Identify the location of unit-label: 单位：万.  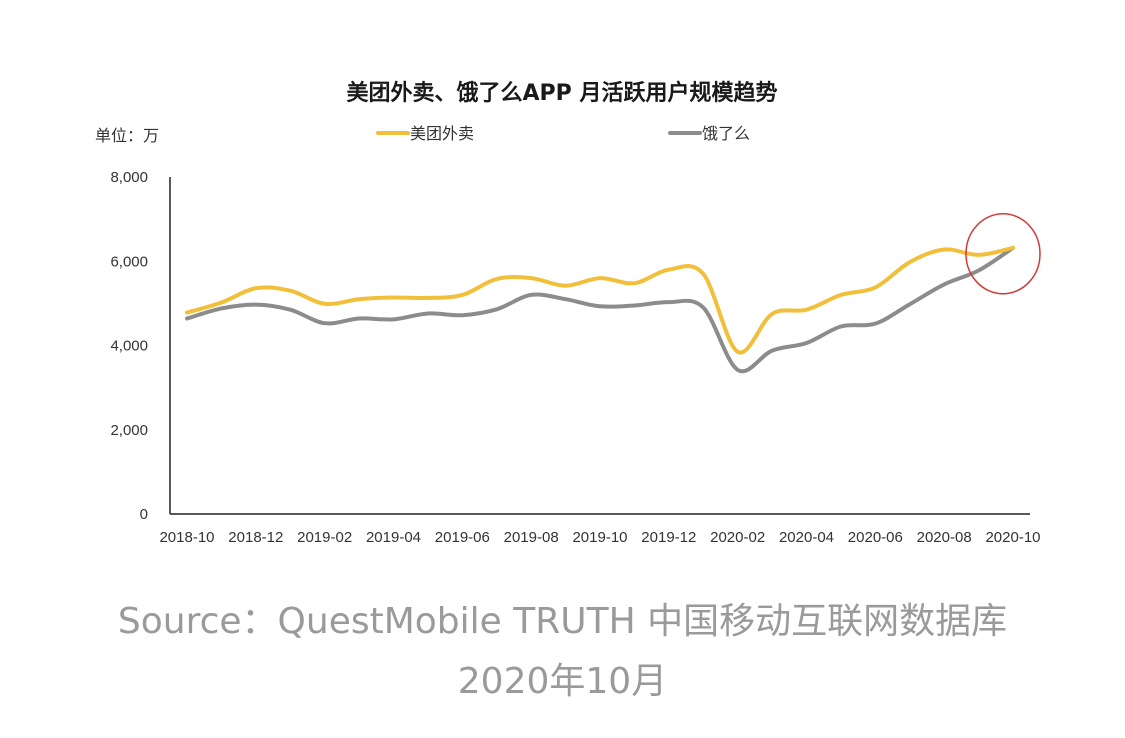
(127, 135).